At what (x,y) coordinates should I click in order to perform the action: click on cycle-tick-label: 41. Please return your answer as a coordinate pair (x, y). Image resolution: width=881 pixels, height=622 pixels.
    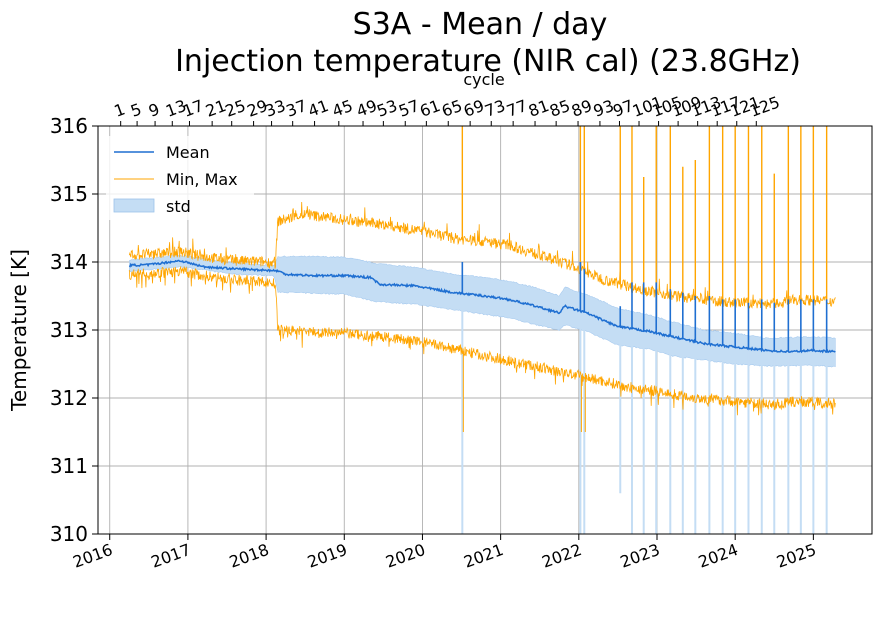
    Looking at the image, I should click on (318, 108).